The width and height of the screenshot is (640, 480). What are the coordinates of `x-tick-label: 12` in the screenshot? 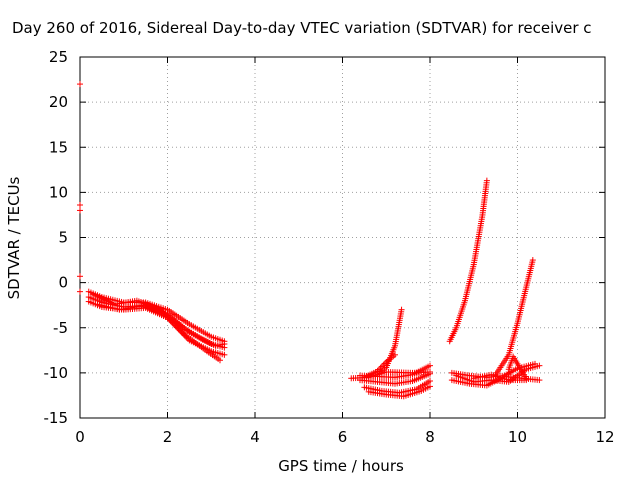 It's located at (604, 437).